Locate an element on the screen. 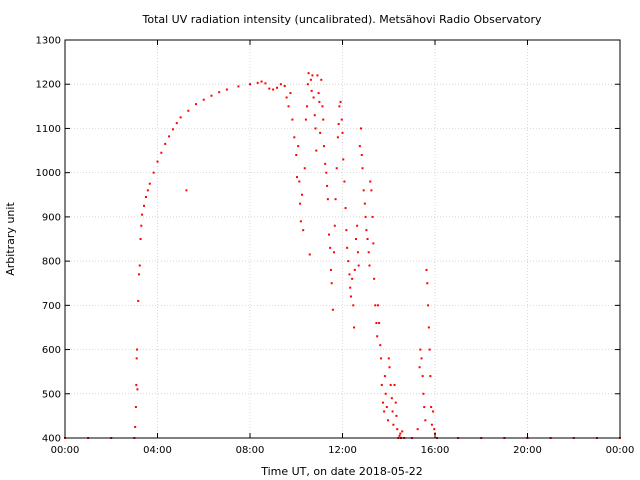 The image size is (640, 480). y-tick-label: 1100 is located at coordinates (48, 129).